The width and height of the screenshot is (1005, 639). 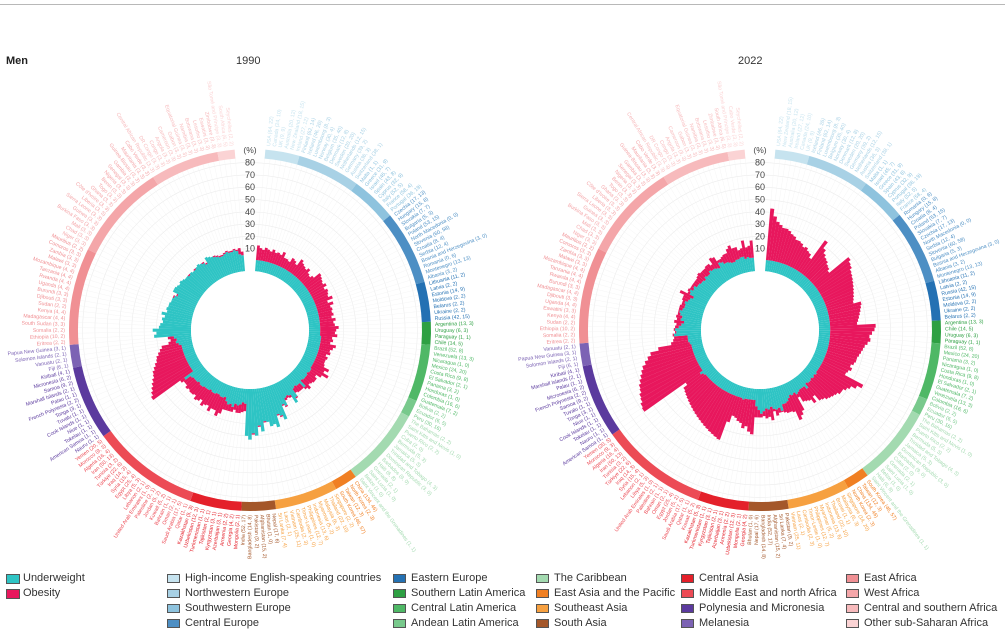 I want to click on country-label: Paraguay (1, 1), so click(x=453, y=337).